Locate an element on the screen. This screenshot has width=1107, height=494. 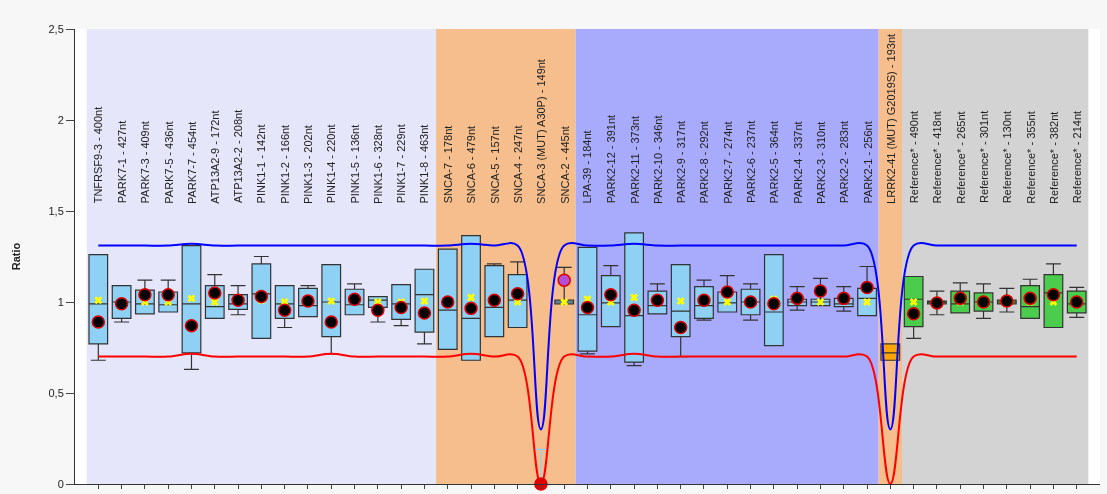
y-tick-label: 0 is located at coordinates (60, 483).